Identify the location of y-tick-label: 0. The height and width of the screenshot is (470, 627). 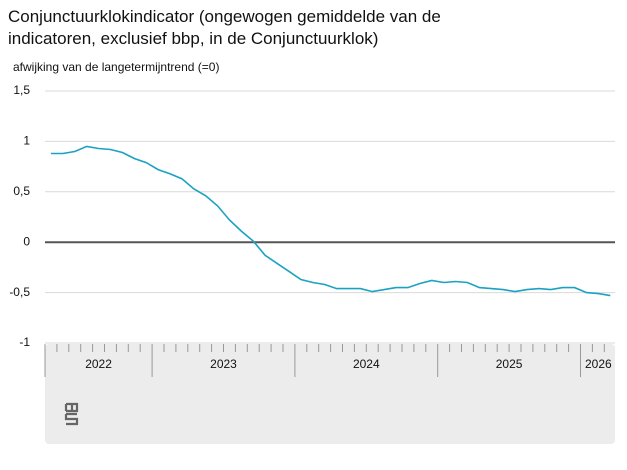
(26, 241).